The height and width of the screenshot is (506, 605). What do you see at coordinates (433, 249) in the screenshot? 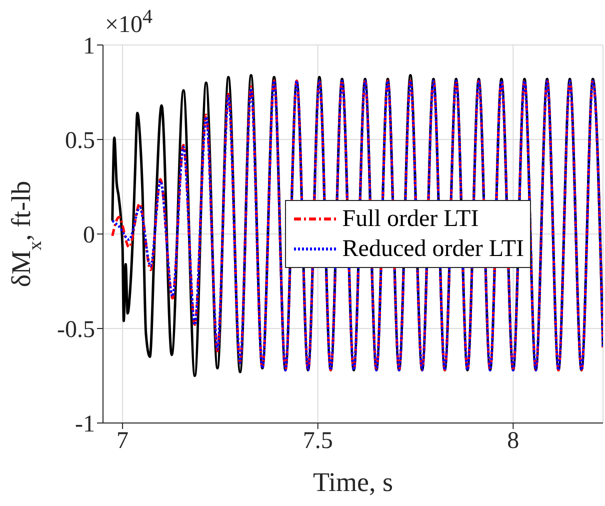
I see `legend-label: Reduced order LTI` at bounding box center [433, 249].